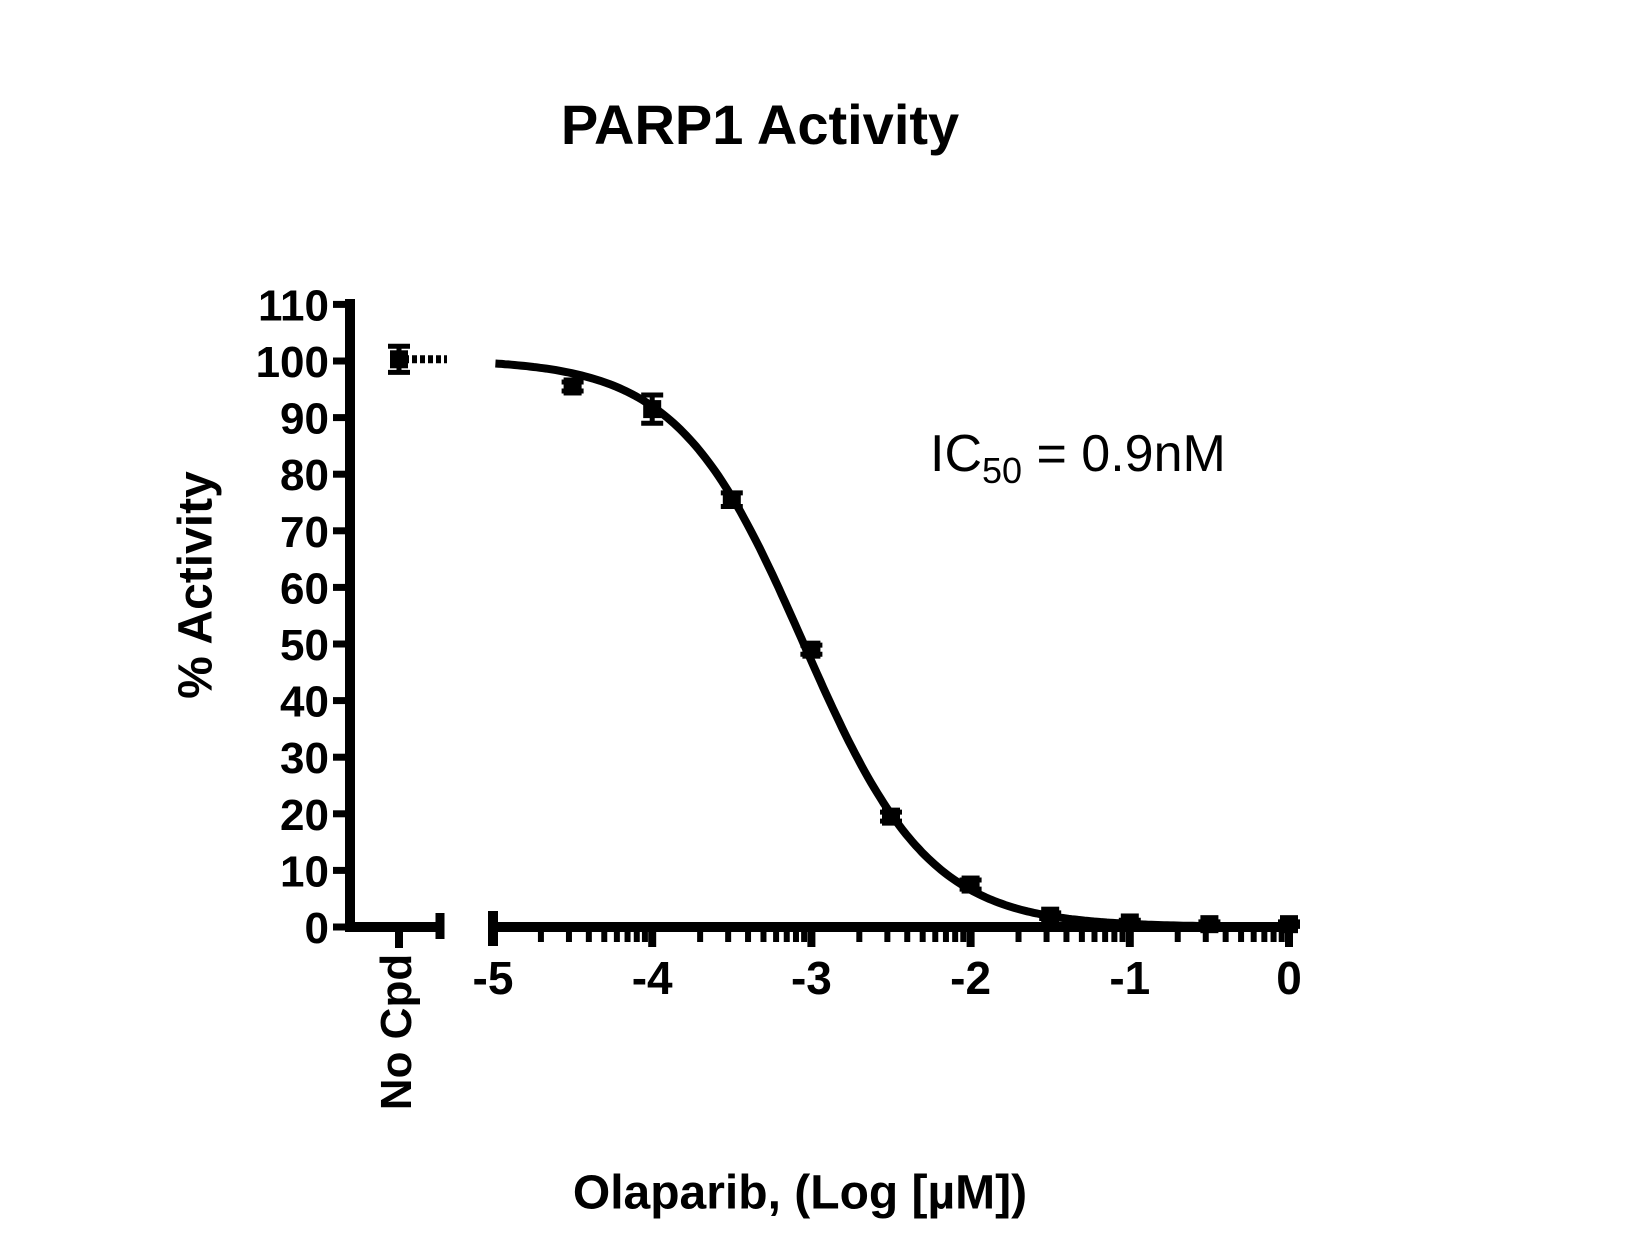 The image size is (1652, 1258). What do you see at coordinates (1002, 470) in the screenshot?
I see `ic50-annotation-subscript: 50` at bounding box center [1002, 470].